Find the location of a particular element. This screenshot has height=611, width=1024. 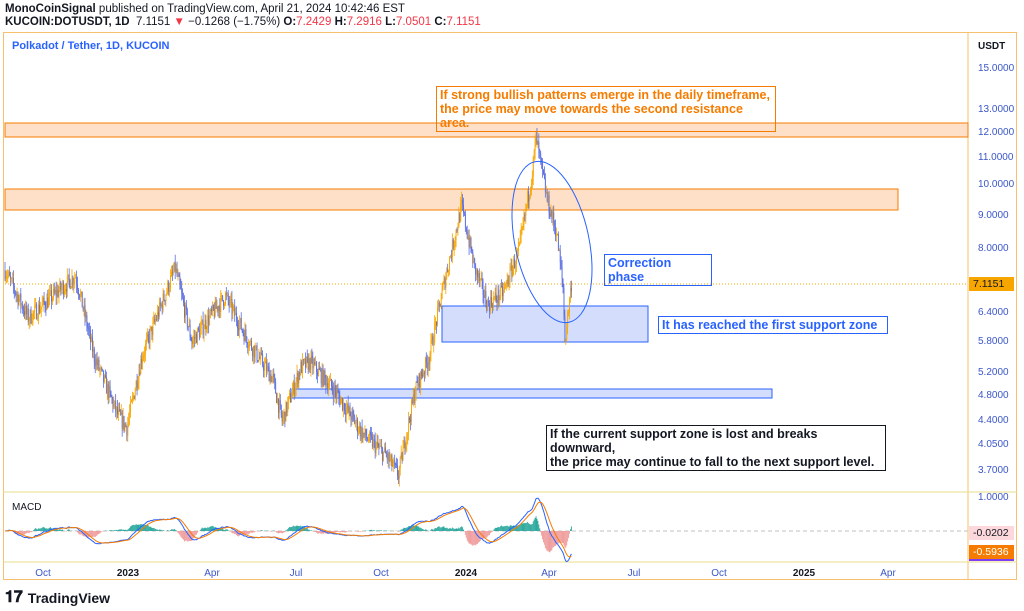

open: 7.2429 is located at coordinates (314, 22).